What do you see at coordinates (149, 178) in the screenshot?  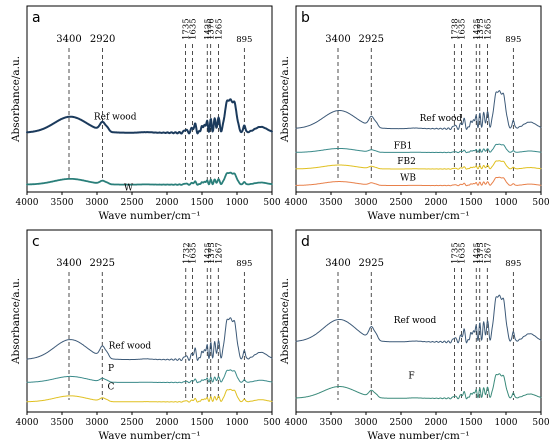 I see `series-line-w` at bounding box center [149, 178].